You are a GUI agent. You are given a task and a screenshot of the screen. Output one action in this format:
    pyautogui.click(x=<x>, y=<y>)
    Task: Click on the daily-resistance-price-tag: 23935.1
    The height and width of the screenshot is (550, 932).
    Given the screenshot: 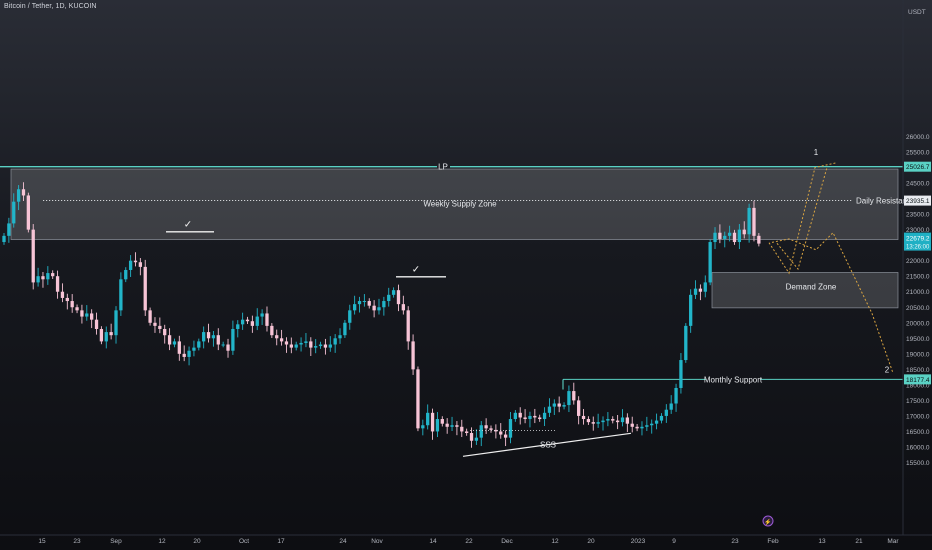 What is the action you would take?
    pyautogui.click(x=918, y=201)
    